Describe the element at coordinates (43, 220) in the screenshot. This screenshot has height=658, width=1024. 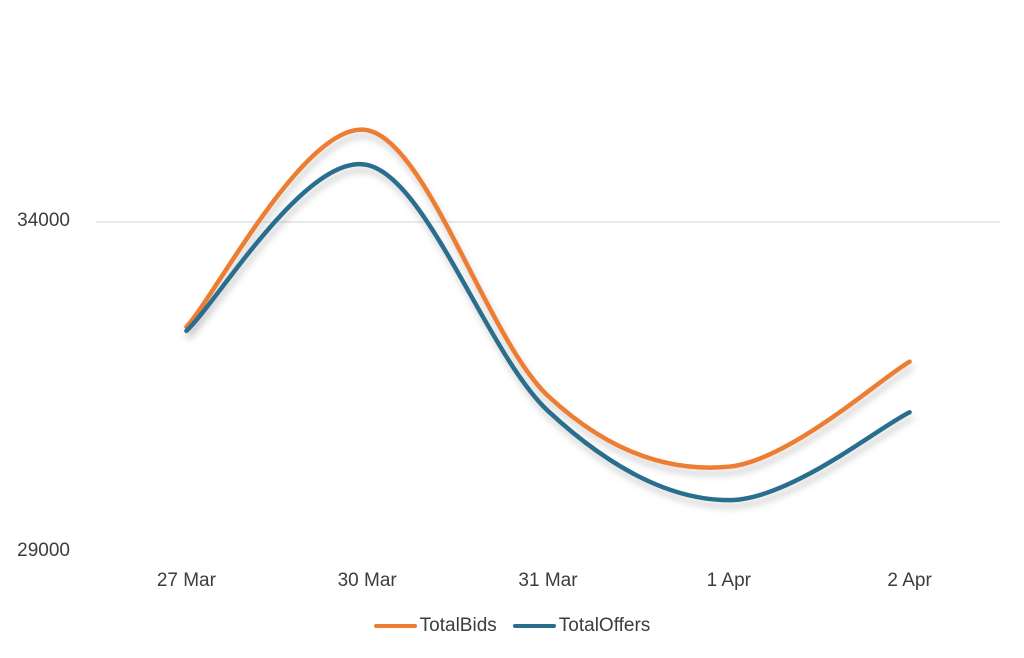
I see `y-axis-tick-label-34000: 34000` at that location.